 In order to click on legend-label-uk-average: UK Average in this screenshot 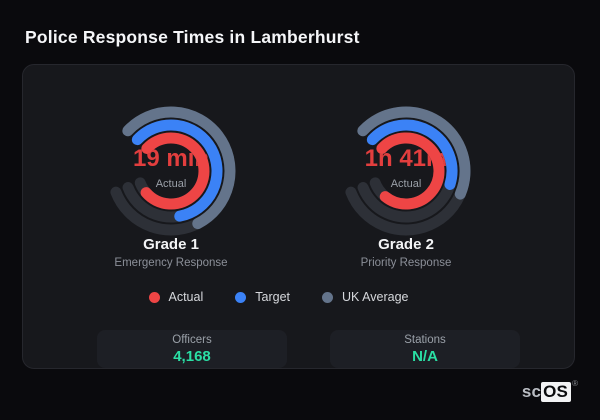, I will do `click(375, 297)`.